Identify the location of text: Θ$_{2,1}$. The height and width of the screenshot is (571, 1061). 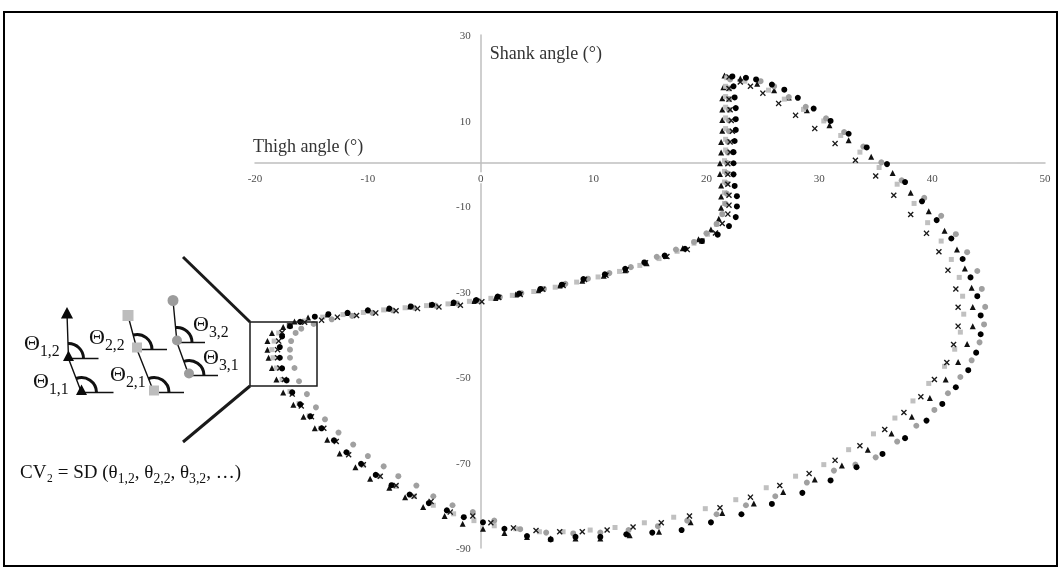
(128, 375).